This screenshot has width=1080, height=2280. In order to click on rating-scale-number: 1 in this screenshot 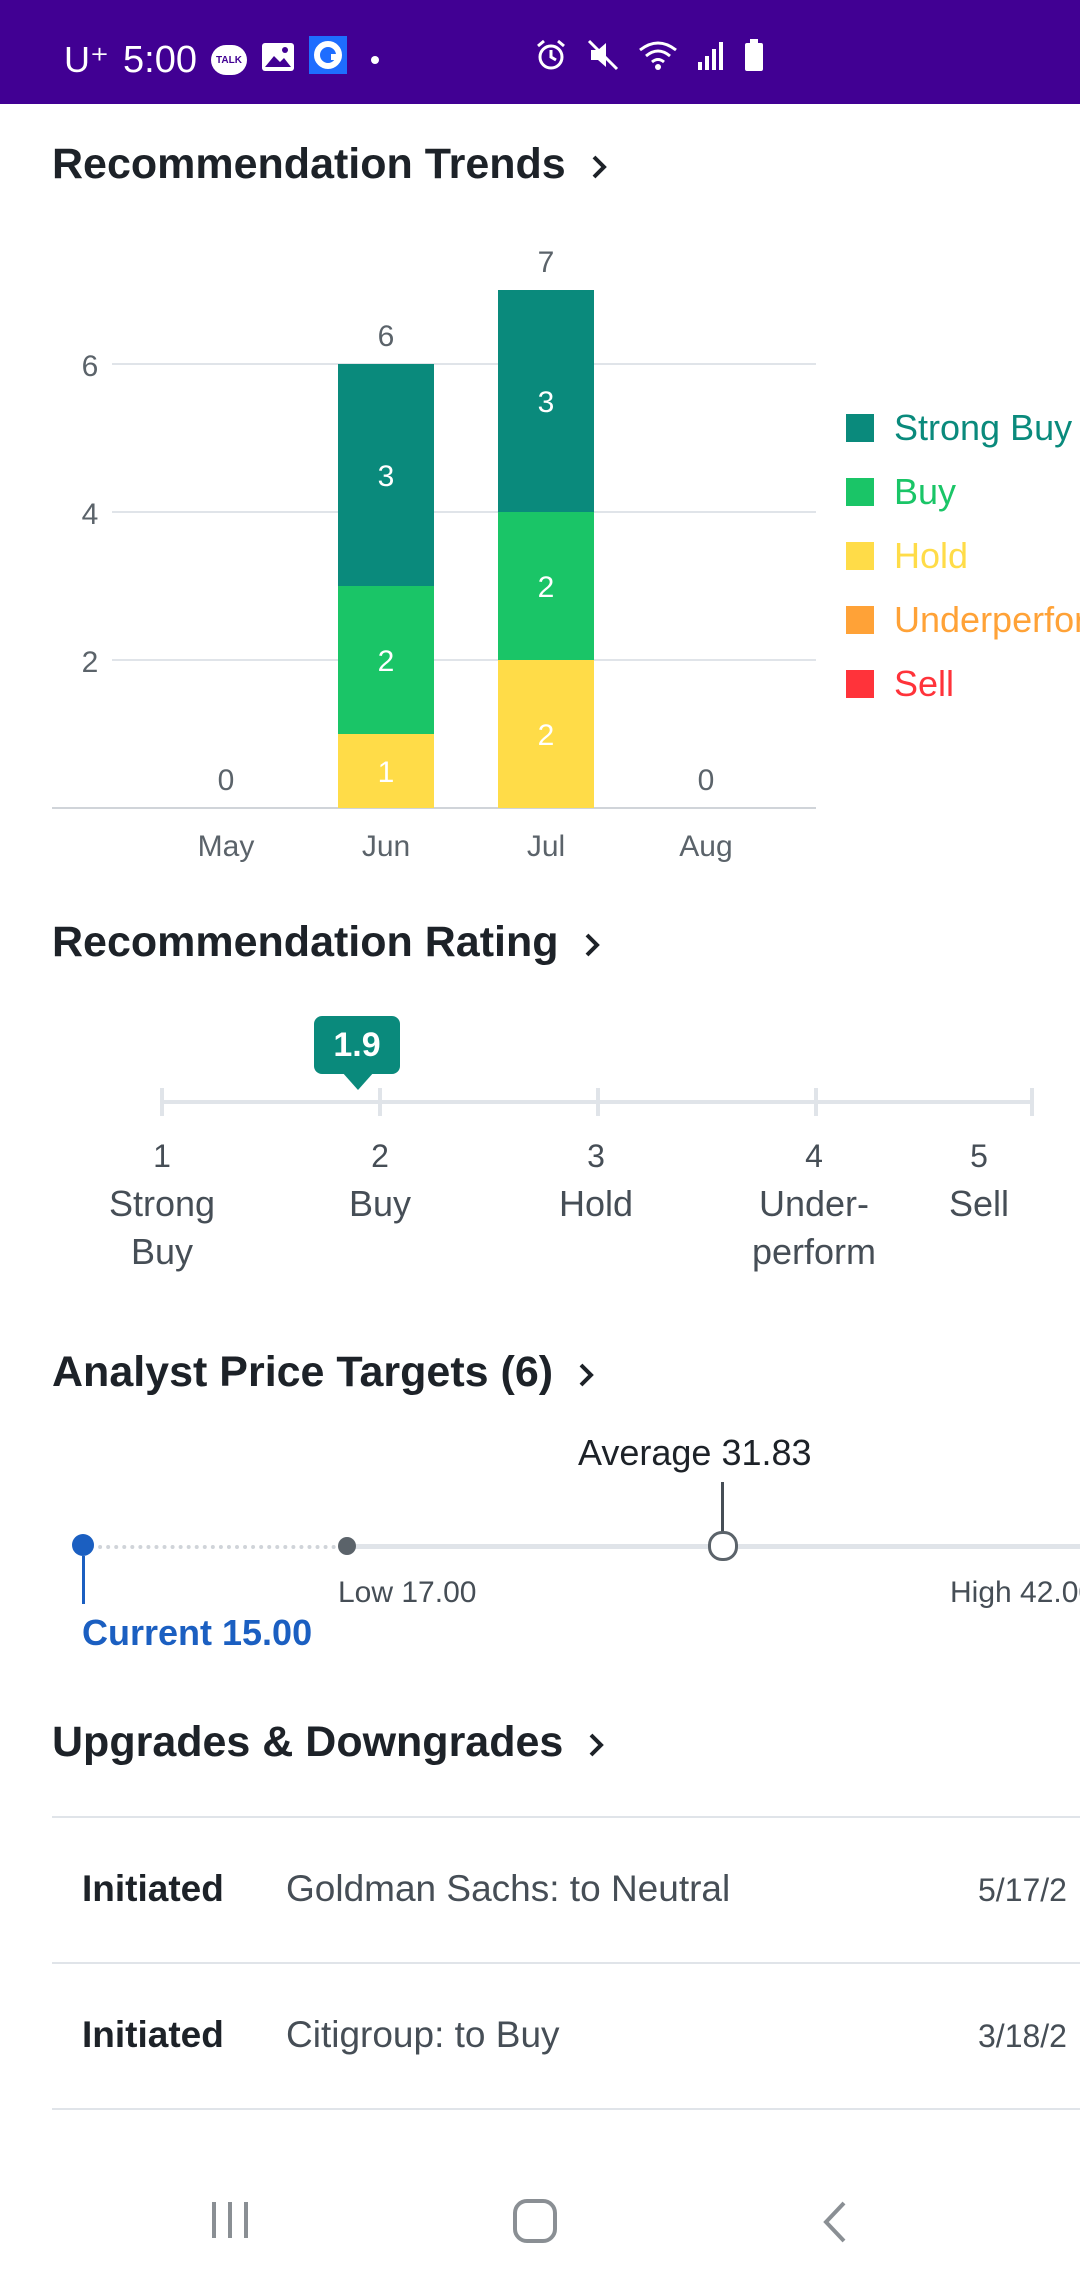, I will do `click(162, 1156)`.